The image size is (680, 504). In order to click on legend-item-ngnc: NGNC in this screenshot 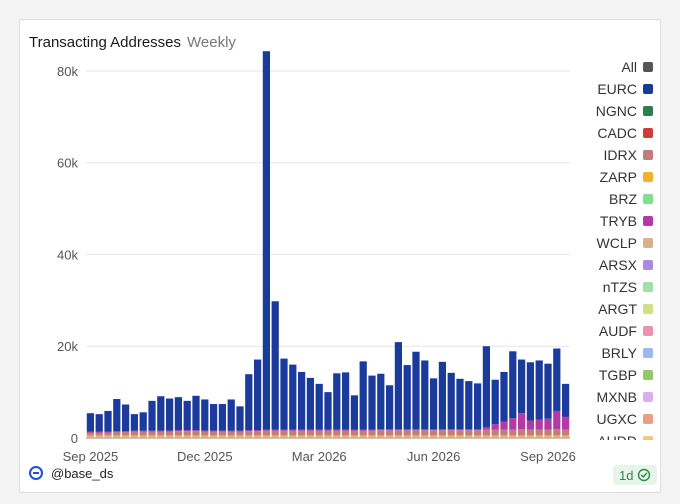, I will do `click(618, 111)`.